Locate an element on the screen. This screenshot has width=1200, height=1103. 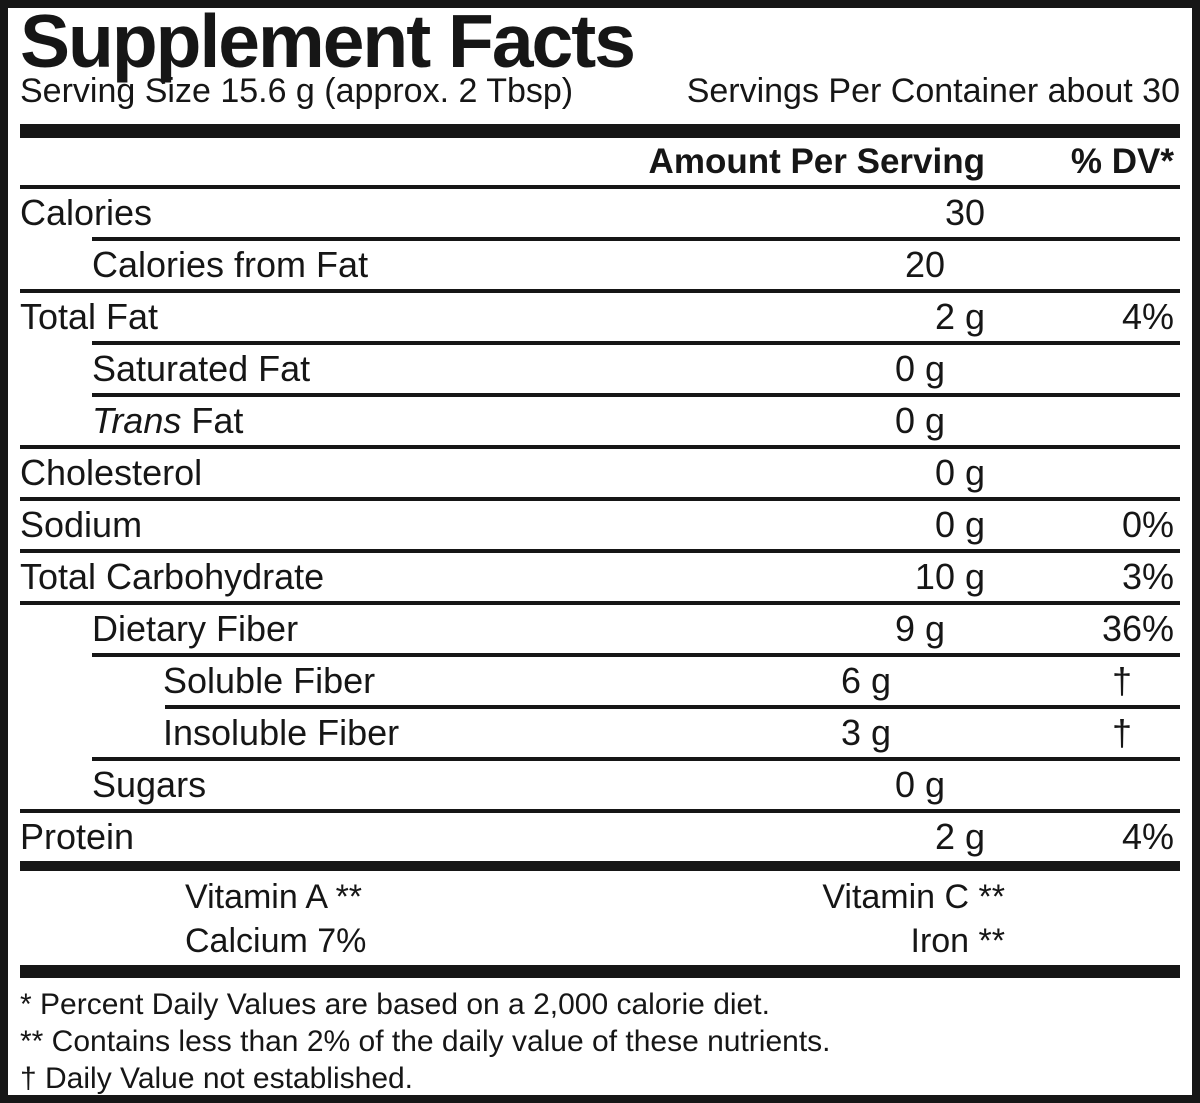
servings-per-container-text: Servings Per Container about 30 is located at coordinates (933, 91).